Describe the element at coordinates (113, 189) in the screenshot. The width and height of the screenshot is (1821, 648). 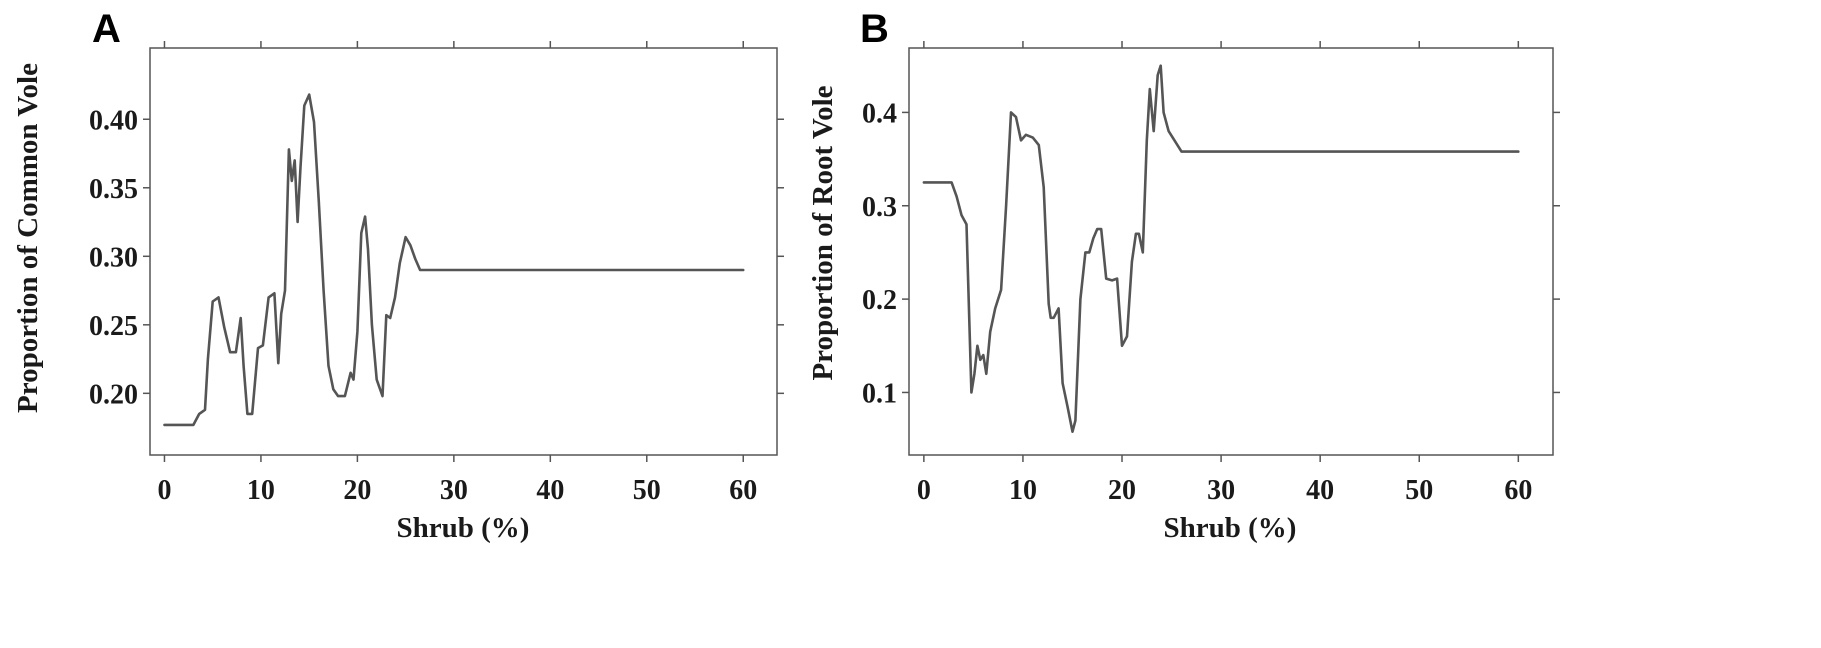
I see `y-tick-label: 0.35` at that location.